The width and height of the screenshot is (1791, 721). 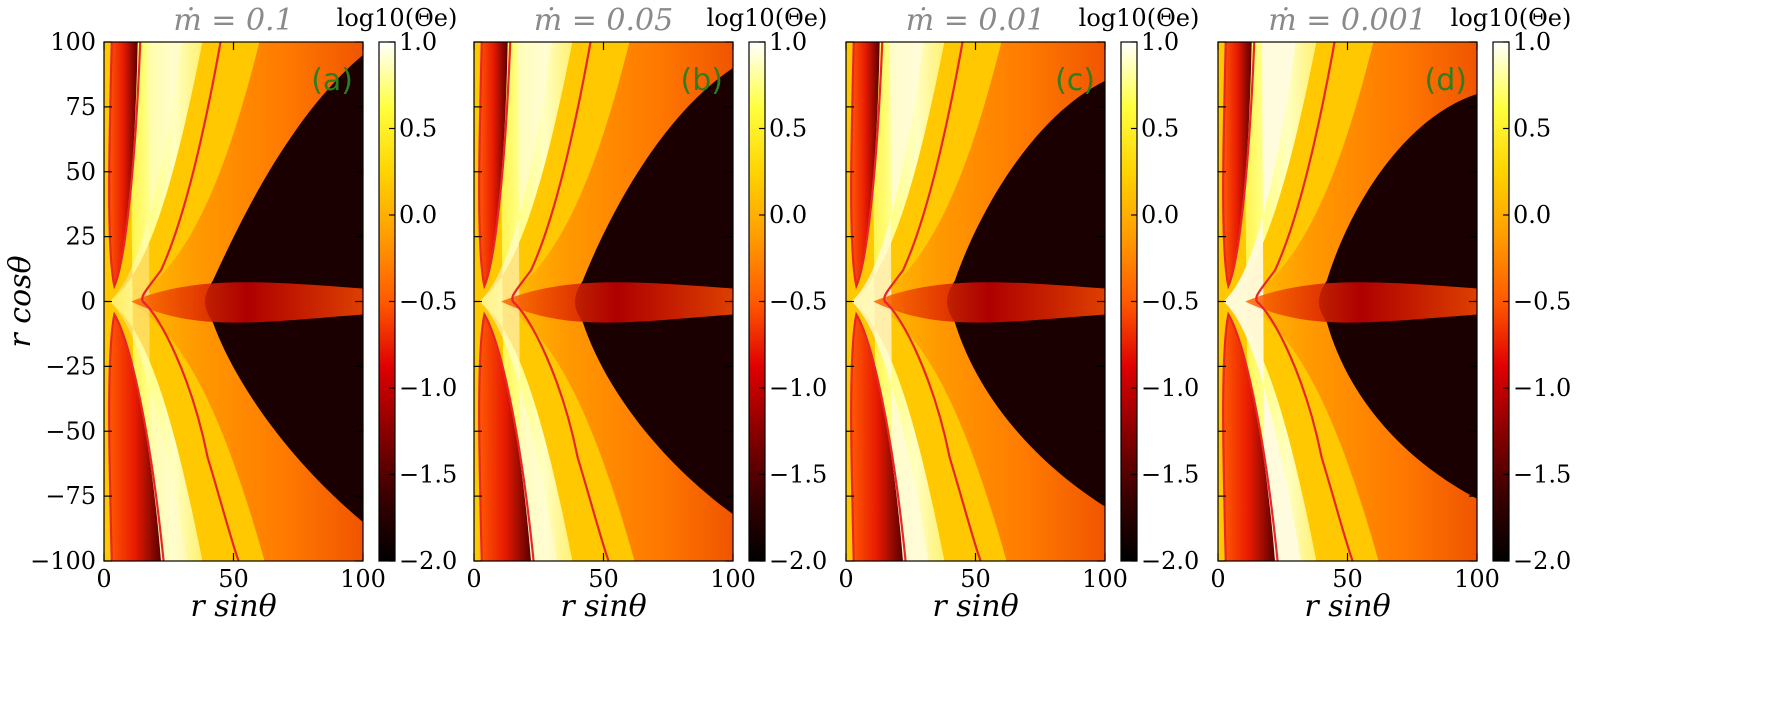 I want to click on y-axis-label: r cosθ, so click(x=20, y=301).